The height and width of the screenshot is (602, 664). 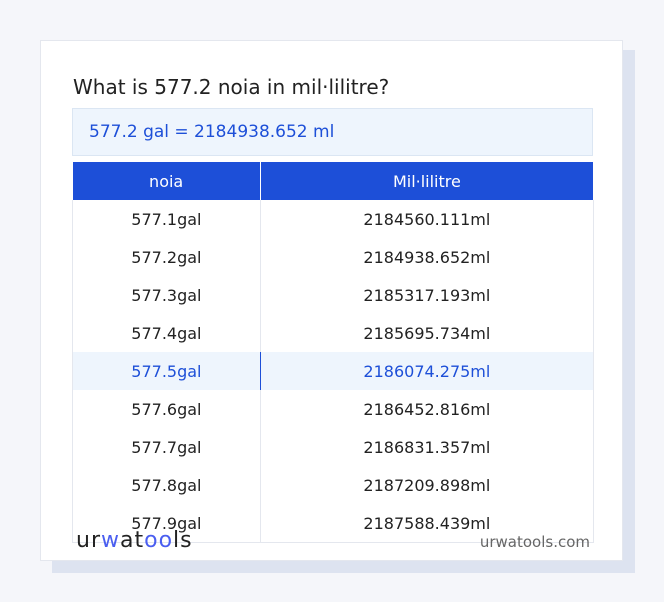 I want to click on gal-cell: 577.8gal, so click(x=166, y=485).